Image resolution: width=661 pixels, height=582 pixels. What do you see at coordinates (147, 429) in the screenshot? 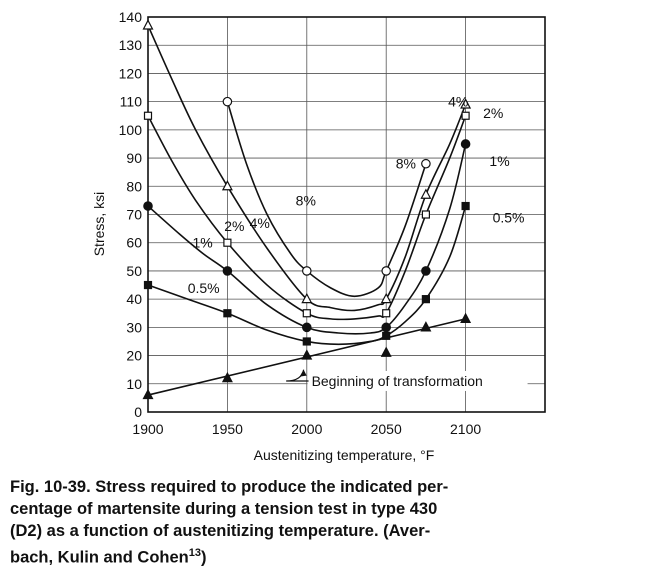
I see `x-tick-label: 1900` at bounding box center [147, 429].